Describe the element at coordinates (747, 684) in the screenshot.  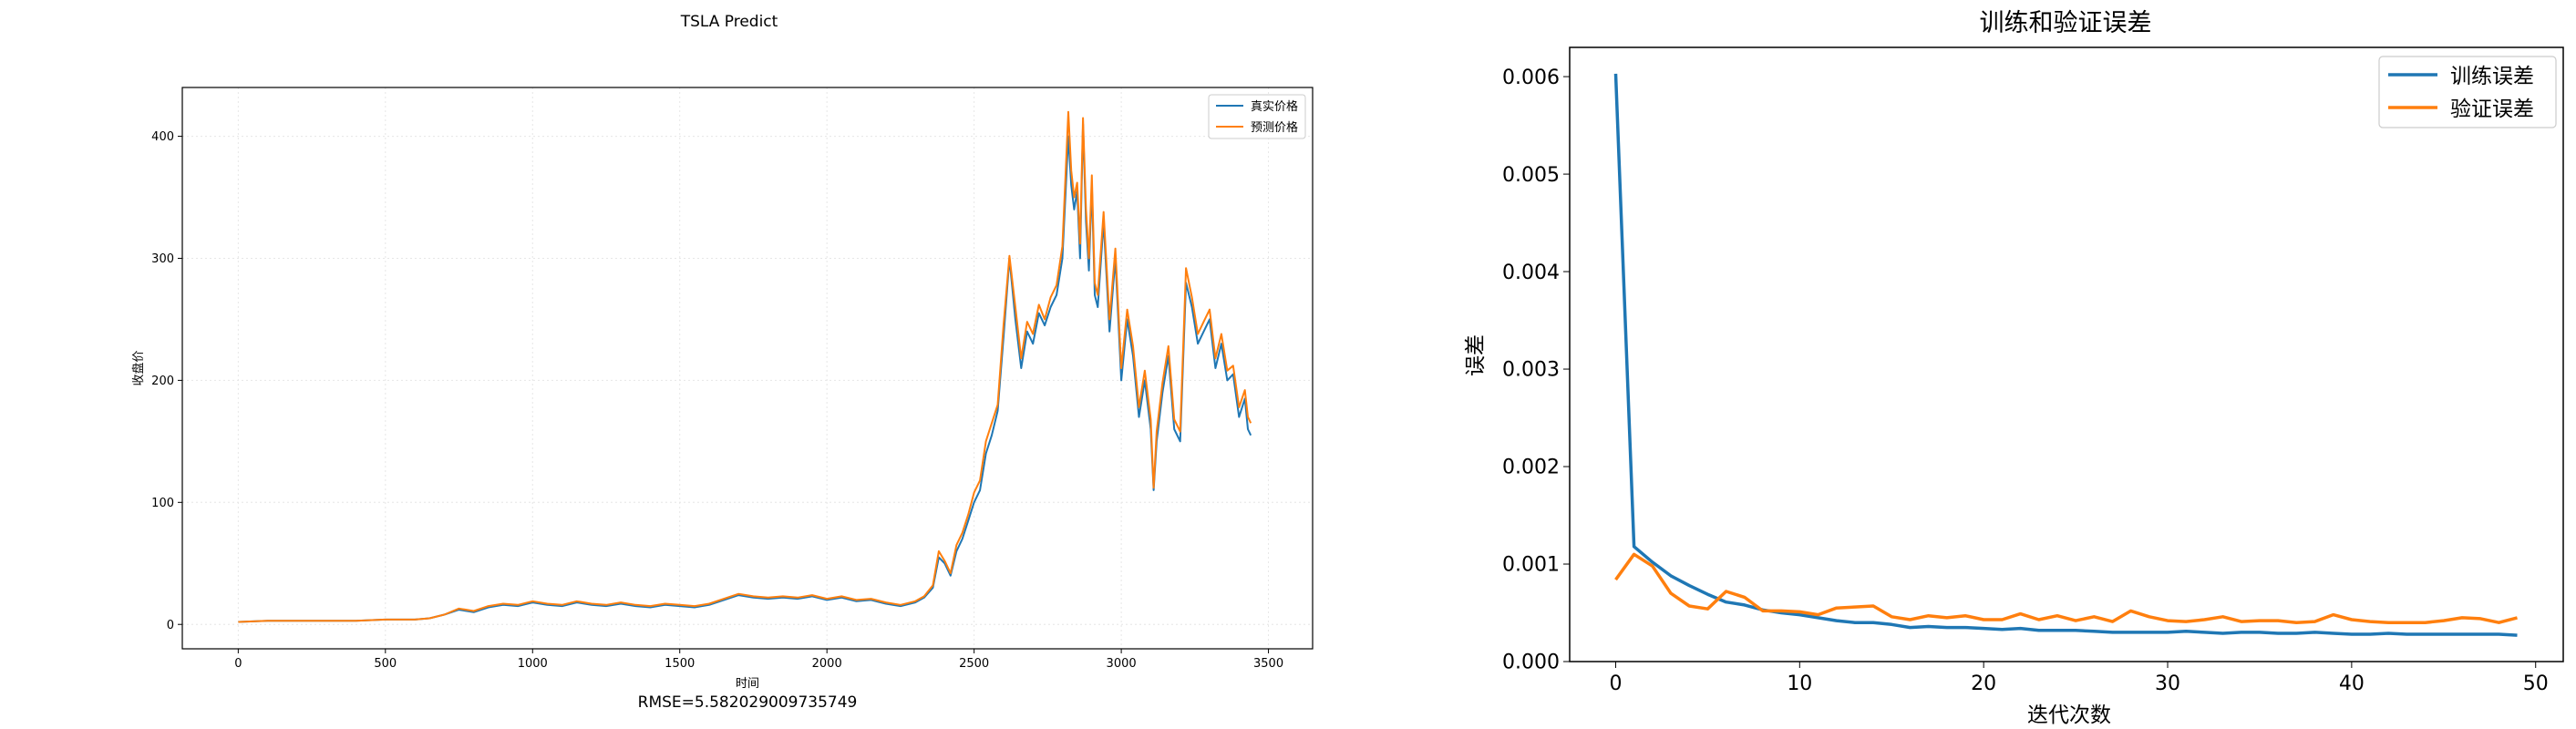
I see `price-chart-xlabel: 时间` at that location.